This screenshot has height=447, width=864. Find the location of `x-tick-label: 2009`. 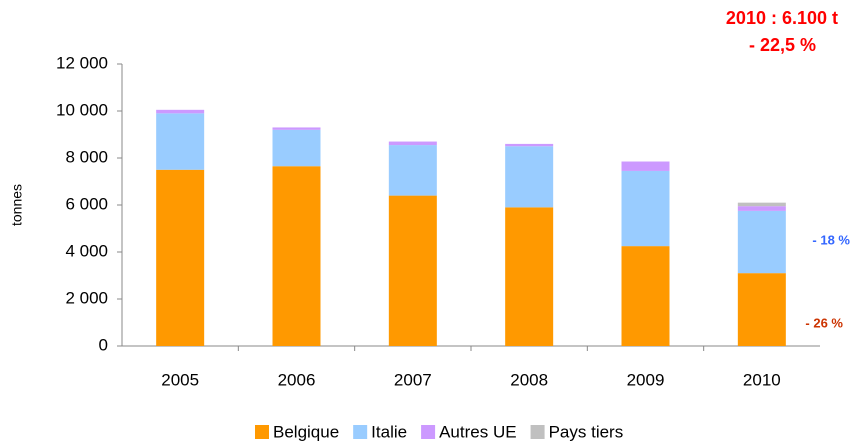

x-tick-label: 2009 is located at coordinates (646, 379).